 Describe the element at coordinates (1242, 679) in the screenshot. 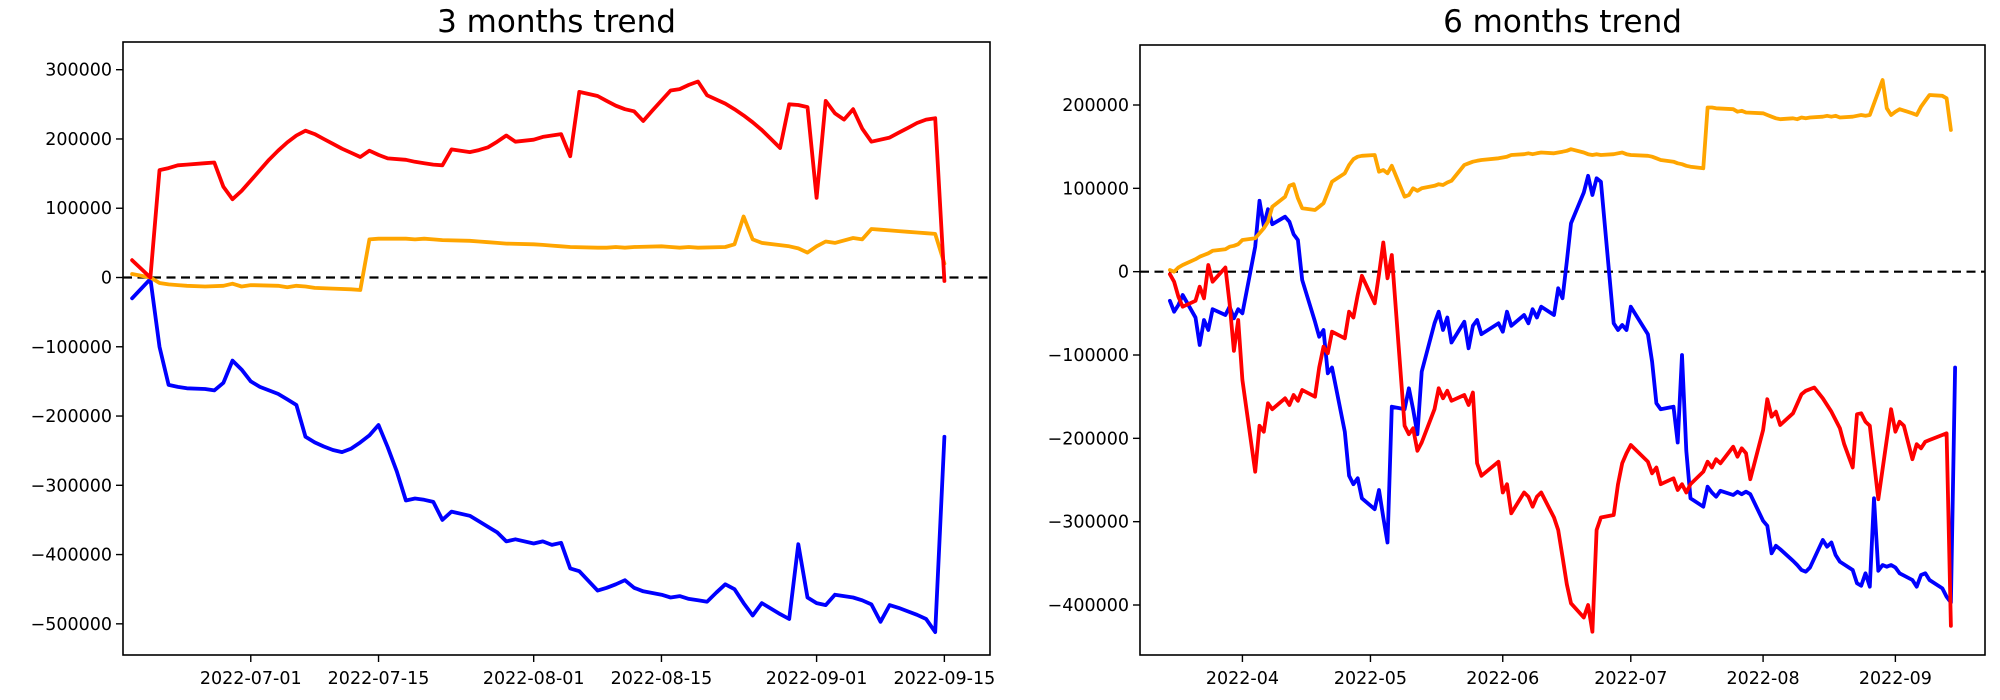

I see `x-tick-label: 2022-04` at that location.